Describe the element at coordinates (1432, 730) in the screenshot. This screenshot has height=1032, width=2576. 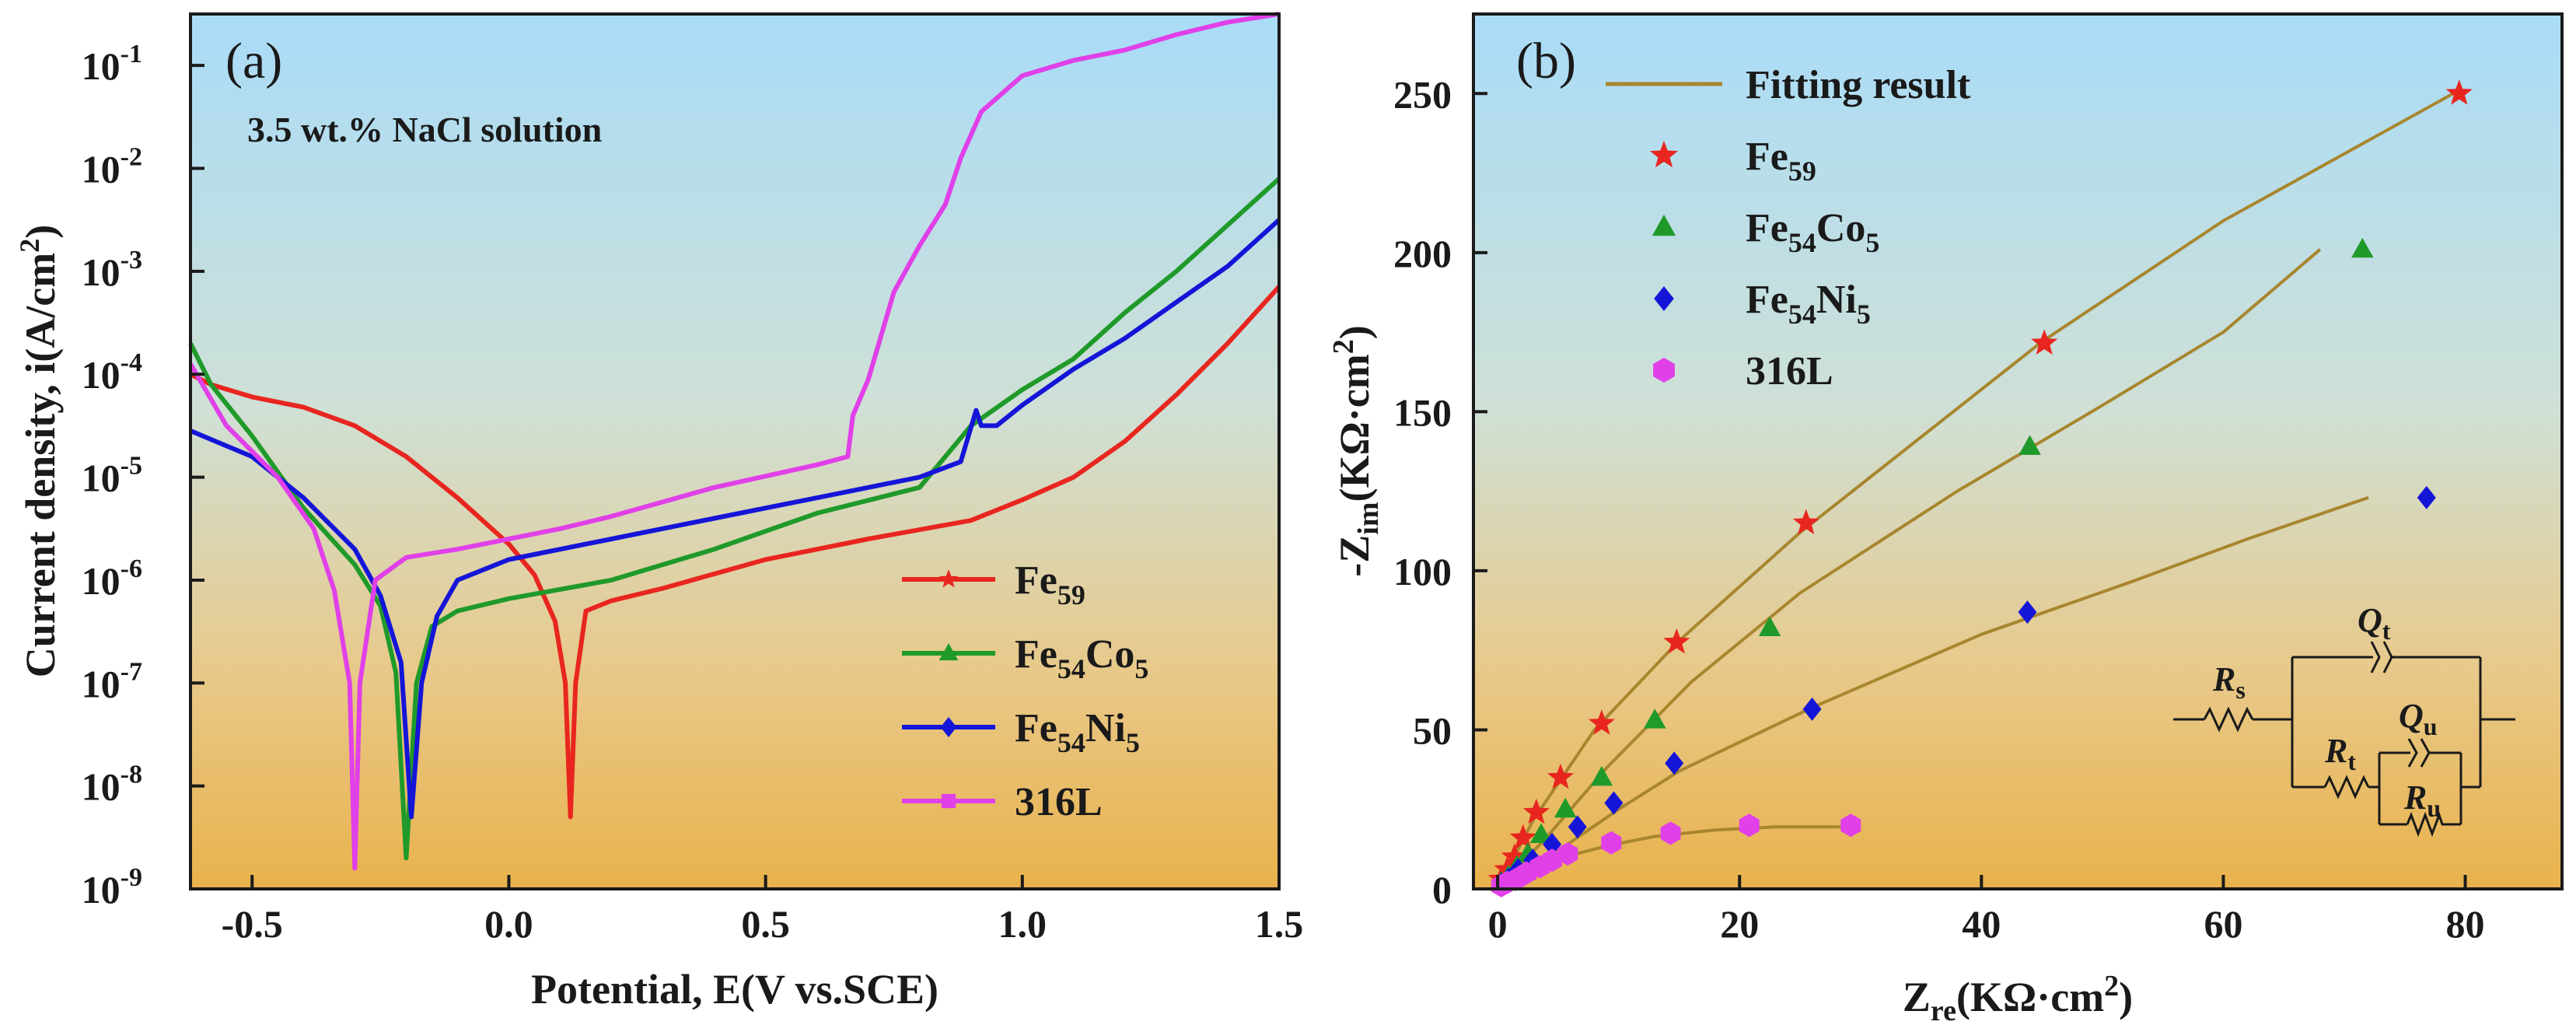
I see `panel-b-y-tick-label-1: 50` at that location.